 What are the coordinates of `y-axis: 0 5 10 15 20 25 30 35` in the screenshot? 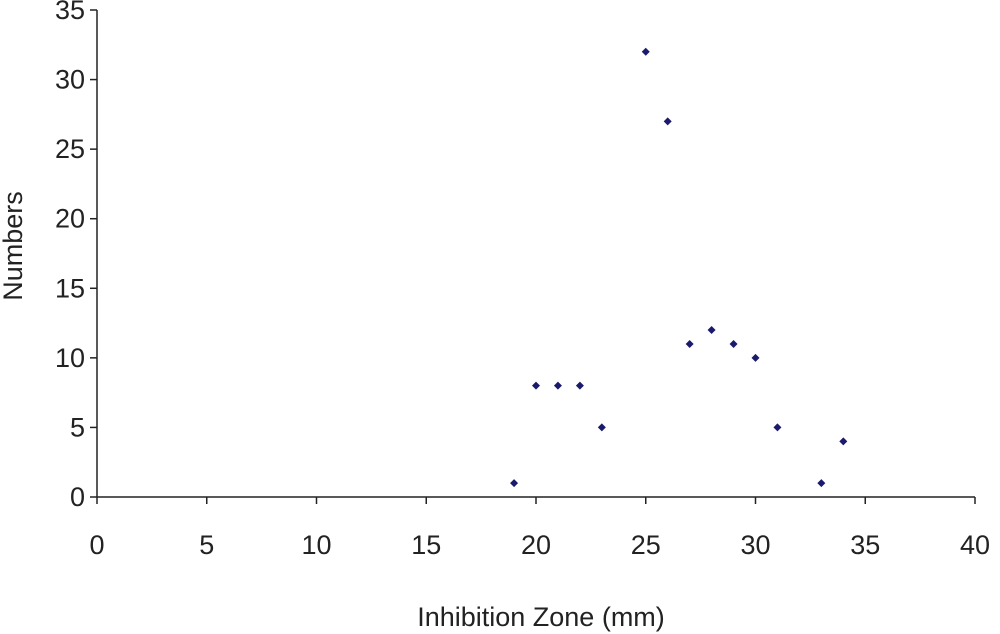 It's located at (76, 256).